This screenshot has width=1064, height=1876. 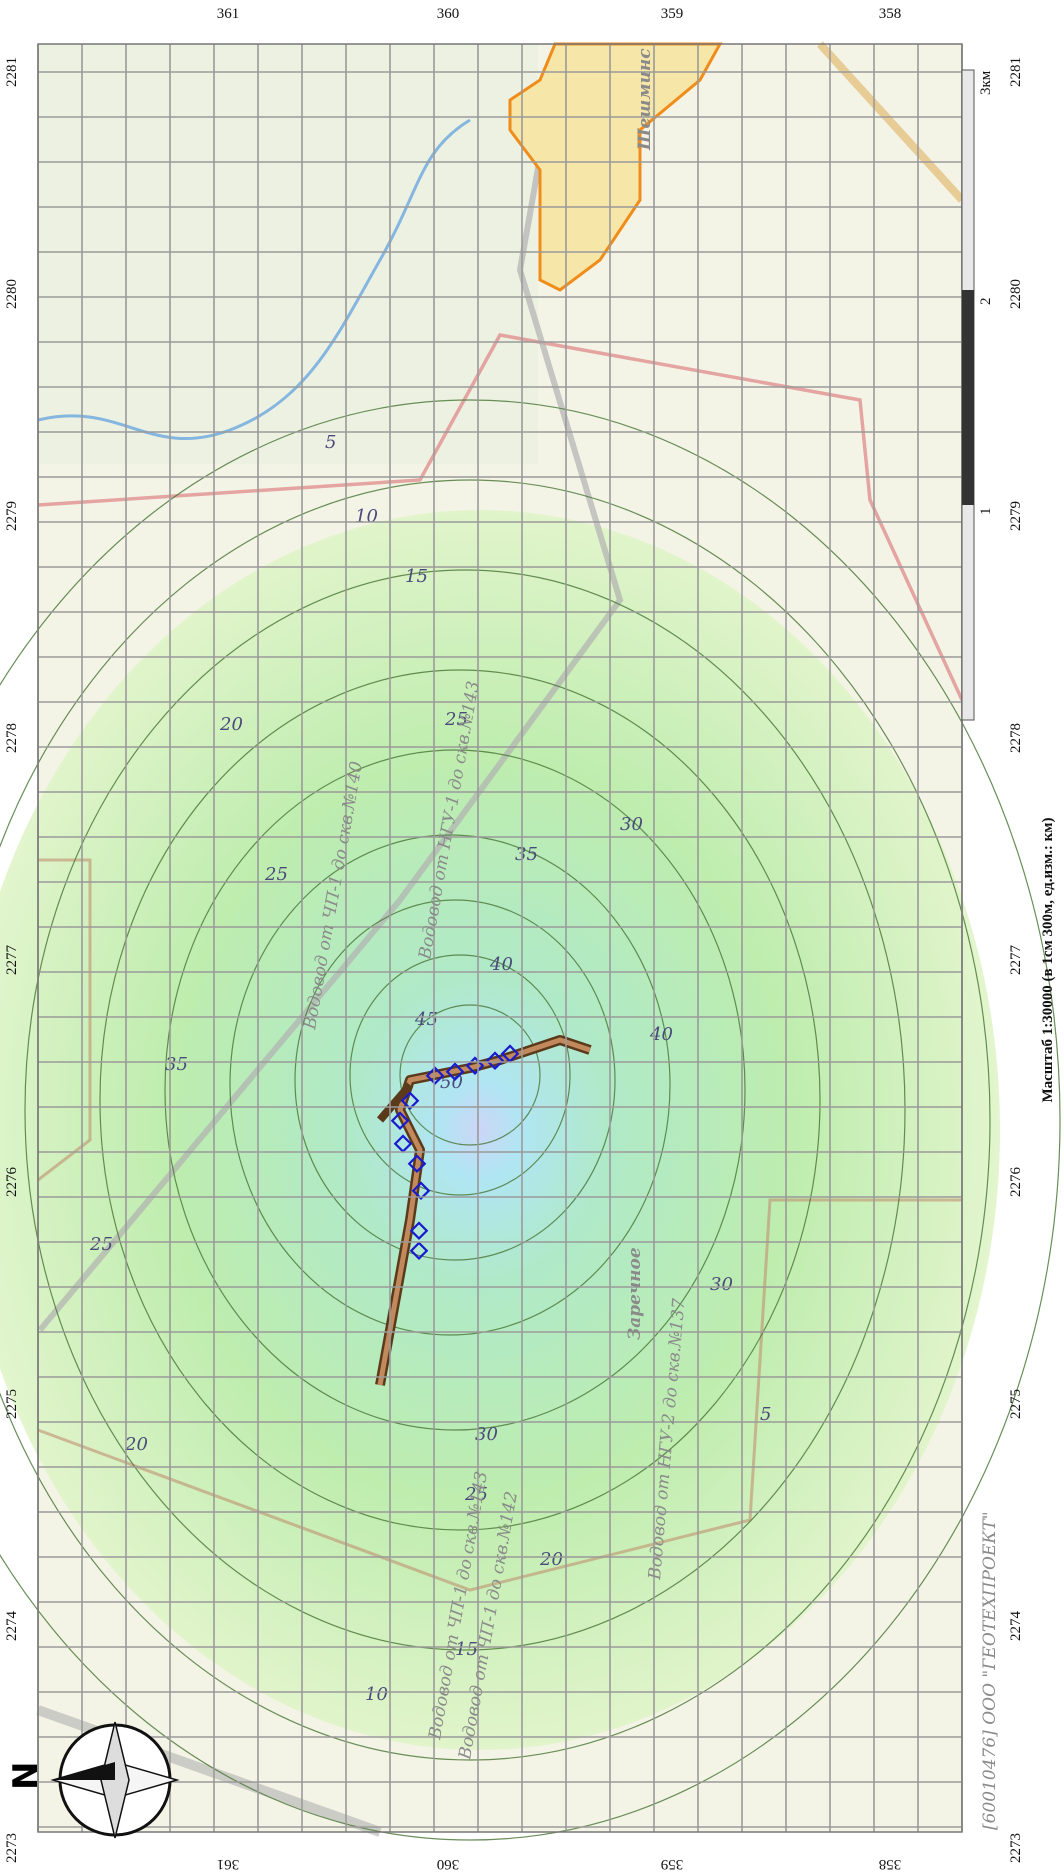 I want to click on pipeline-branch, so click(x=395, y=1102).